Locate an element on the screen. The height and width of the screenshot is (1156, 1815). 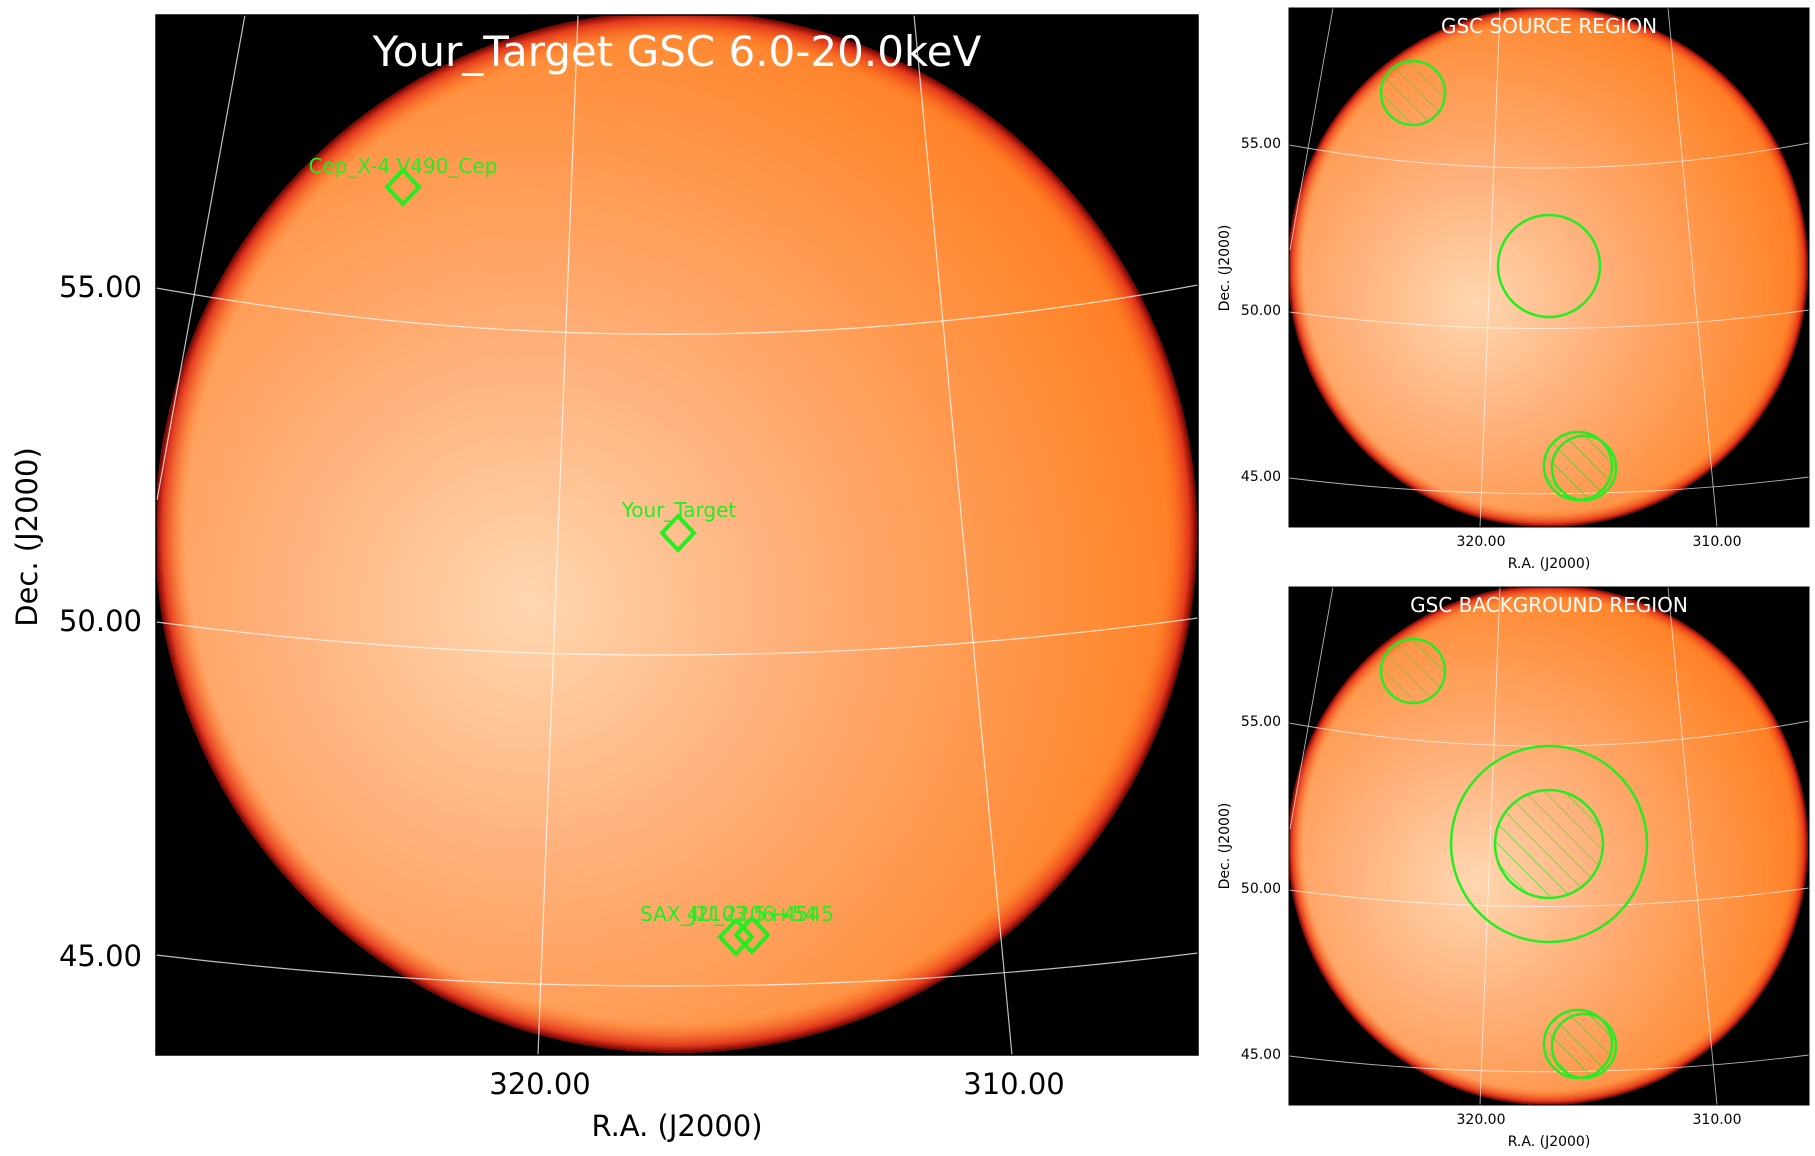
background-frame-border is located at coordinates (1549, 846).